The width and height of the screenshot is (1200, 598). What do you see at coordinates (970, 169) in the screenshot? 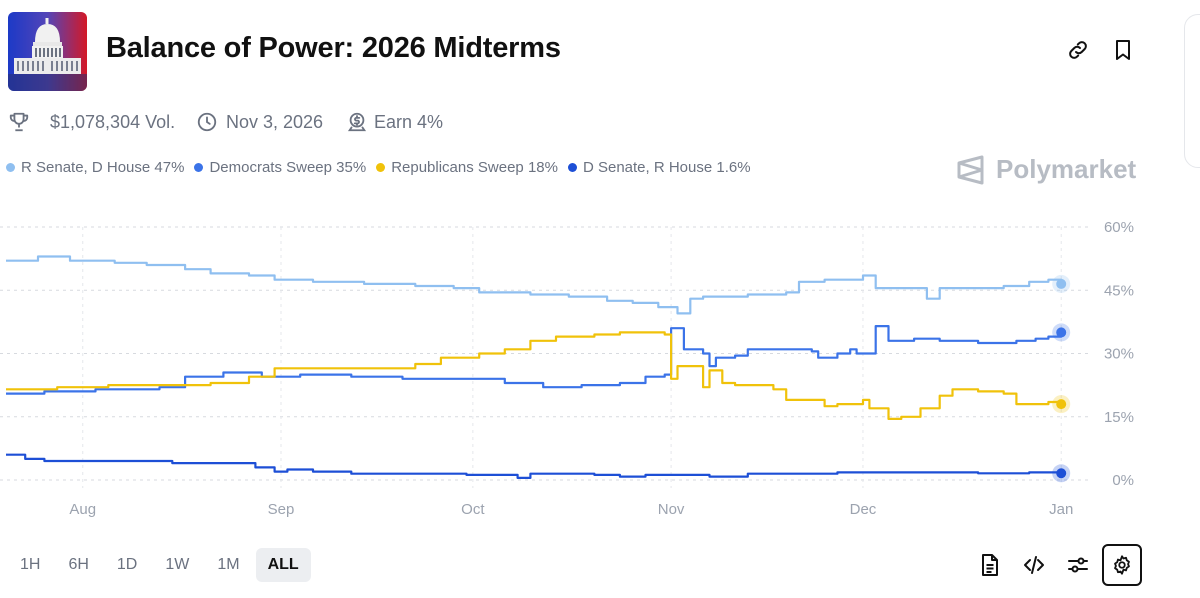
I see `polymarket-logo-icon` at bounding box center [970, 169].